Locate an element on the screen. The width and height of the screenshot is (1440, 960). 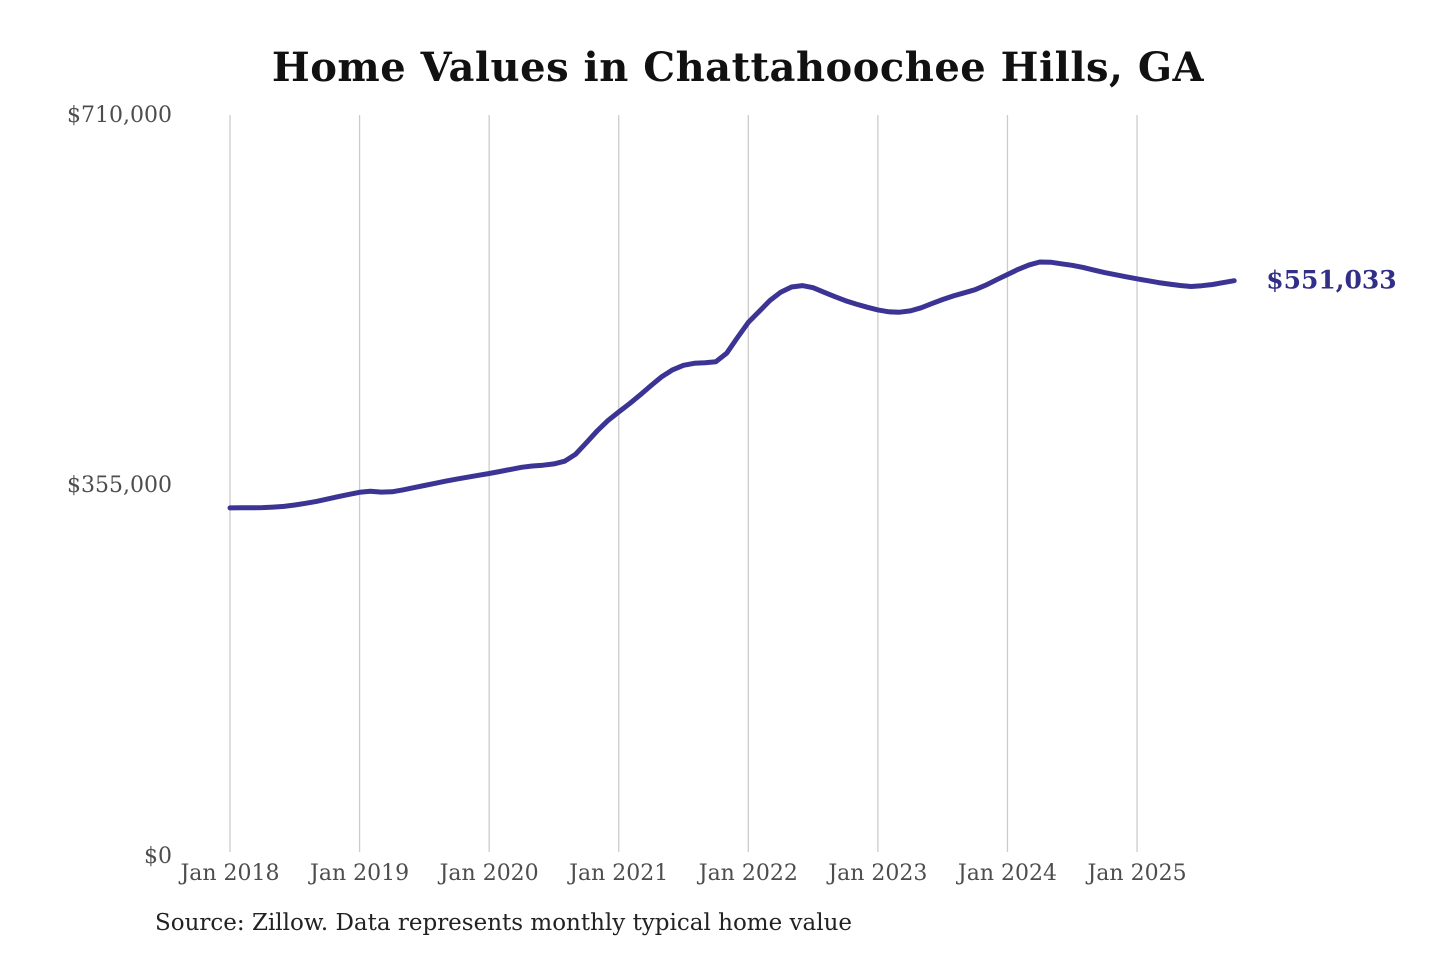
y-tick-label: $0 is located at coordinates (158, 856).